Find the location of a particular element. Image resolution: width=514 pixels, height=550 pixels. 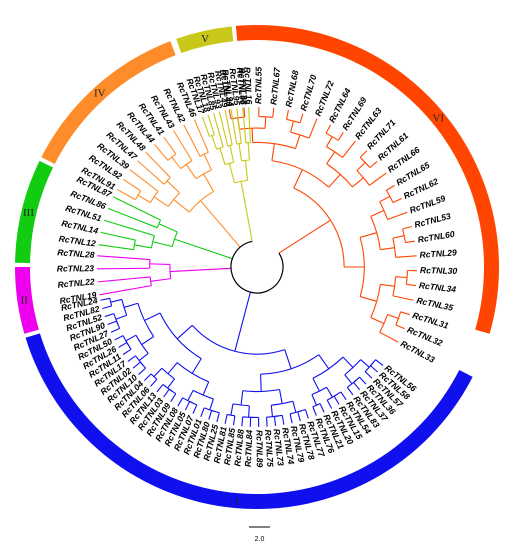

leaf-label: RcTNL12 is located at coordinates (77, 240).